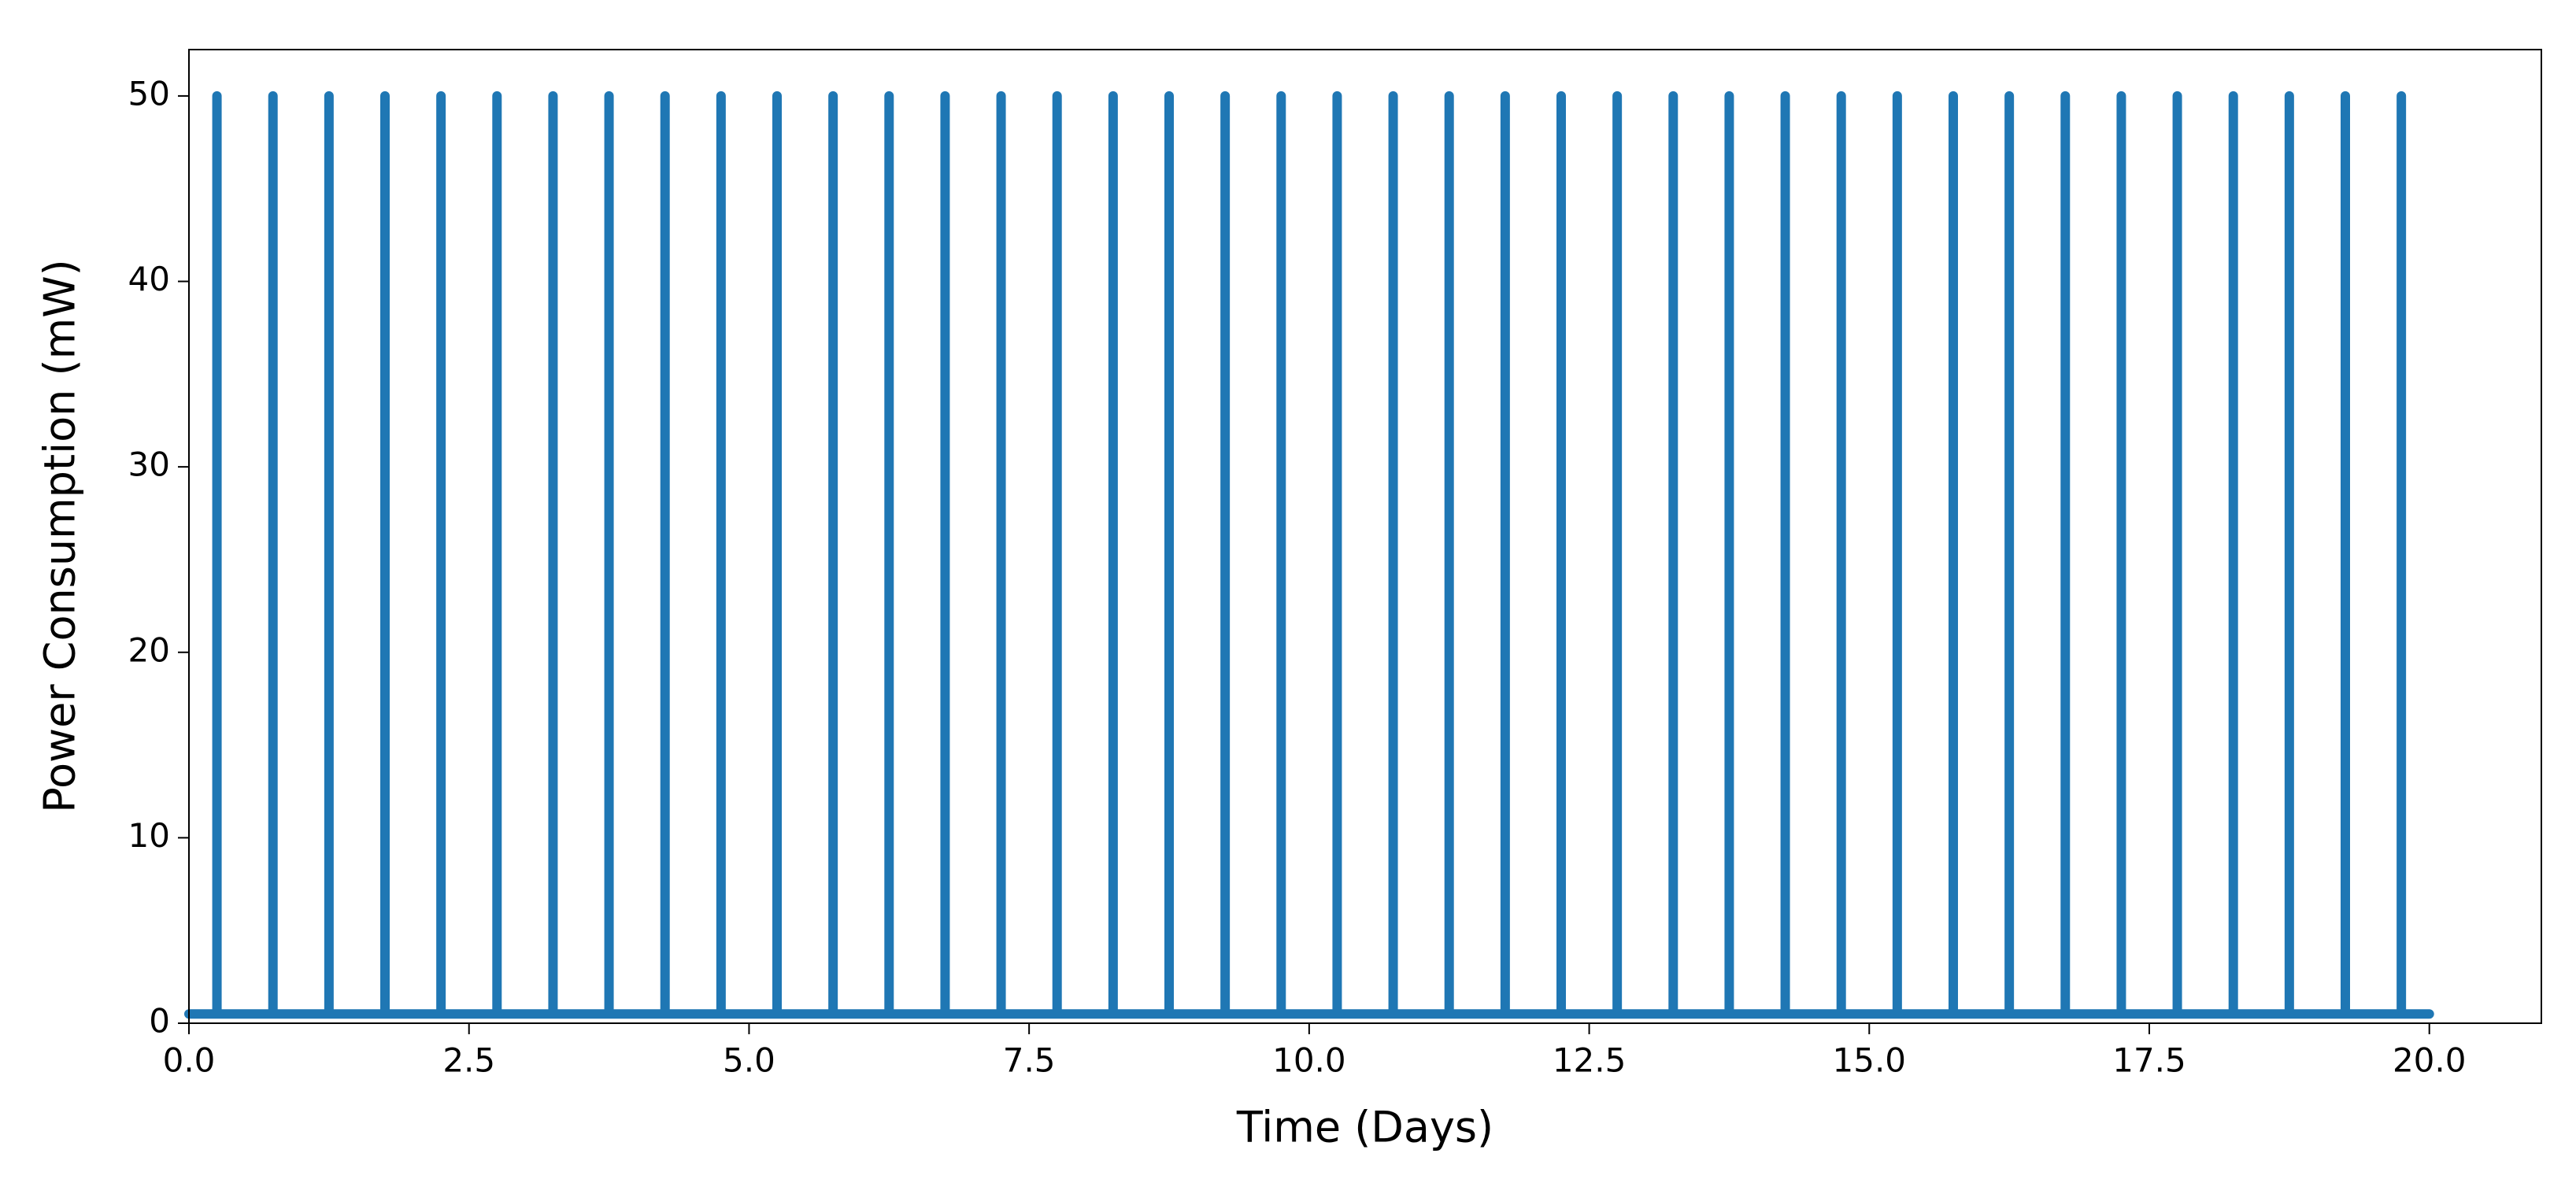 The width and height of the screenshot is (2576, 1183). Describe the element at coordinates (2149, 1061) in the screenshot. I see `x-tick-label: 17.5` at that location.